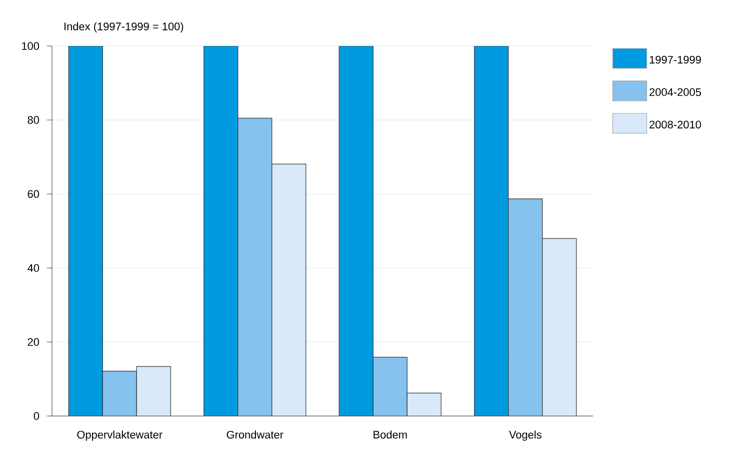  Describe the element at coordinates (675, 60) in the screenshot. I see `legend-label: 1997-1999` at that location.